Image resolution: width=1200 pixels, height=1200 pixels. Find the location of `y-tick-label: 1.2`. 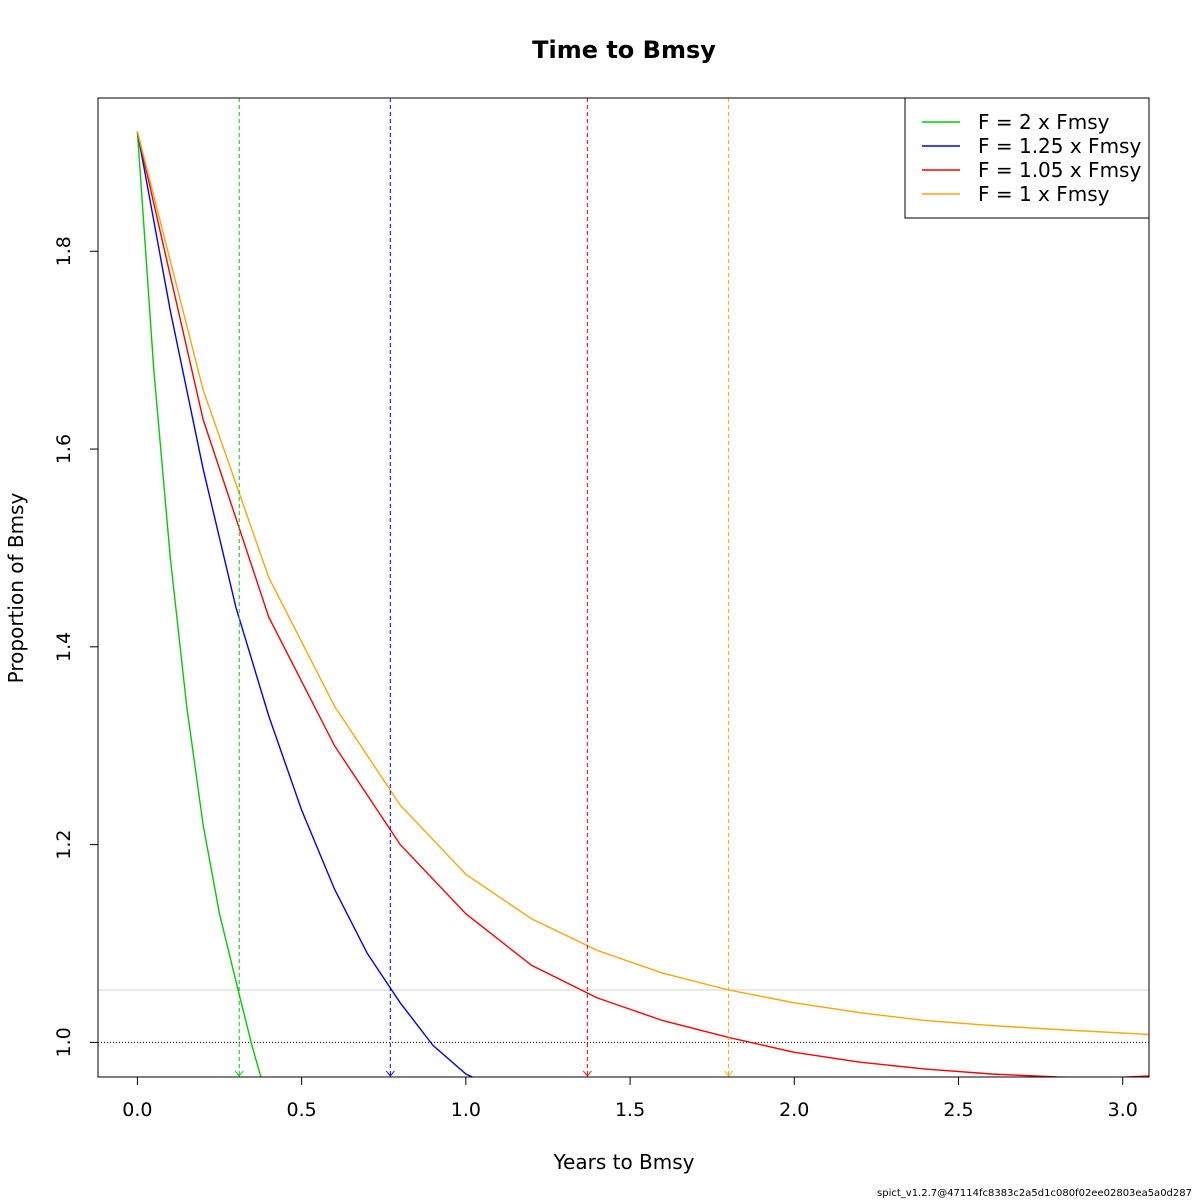

y-tick-label: 1.2 is located at coordinates (64, 845).